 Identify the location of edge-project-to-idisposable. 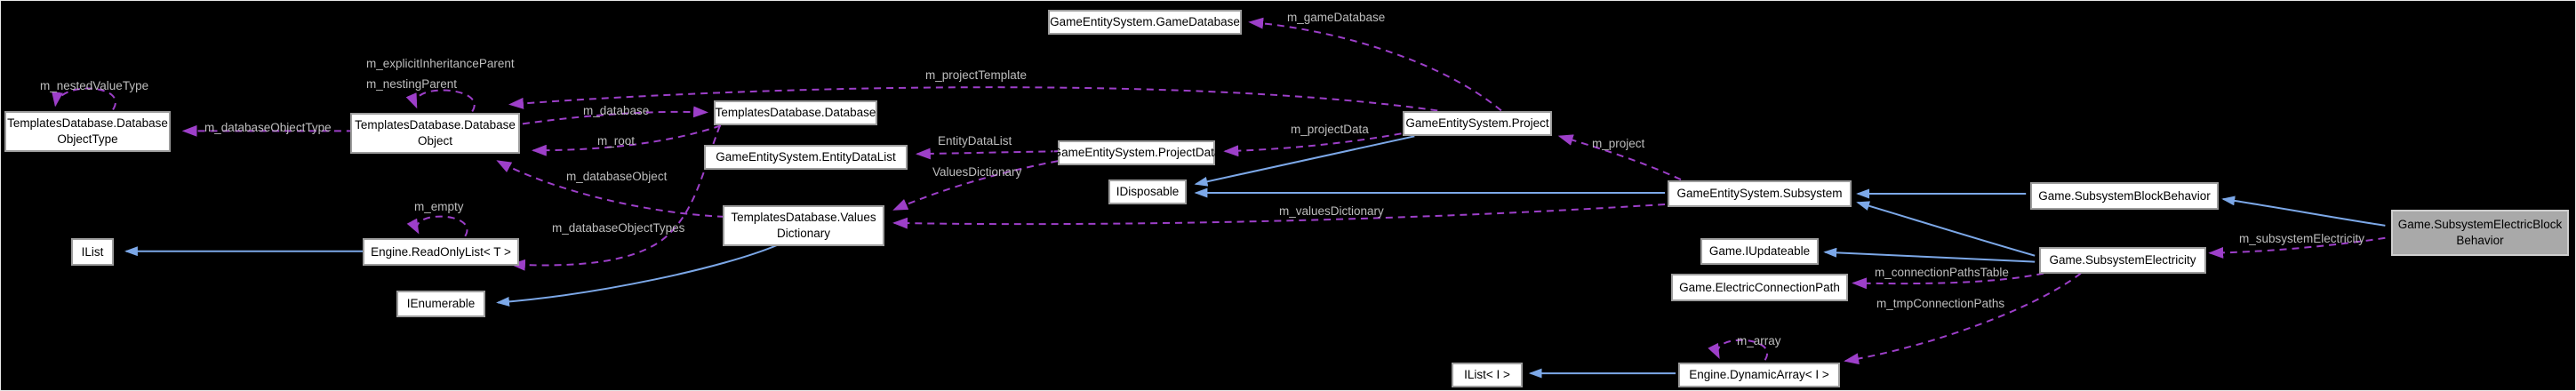
(1304, 161).